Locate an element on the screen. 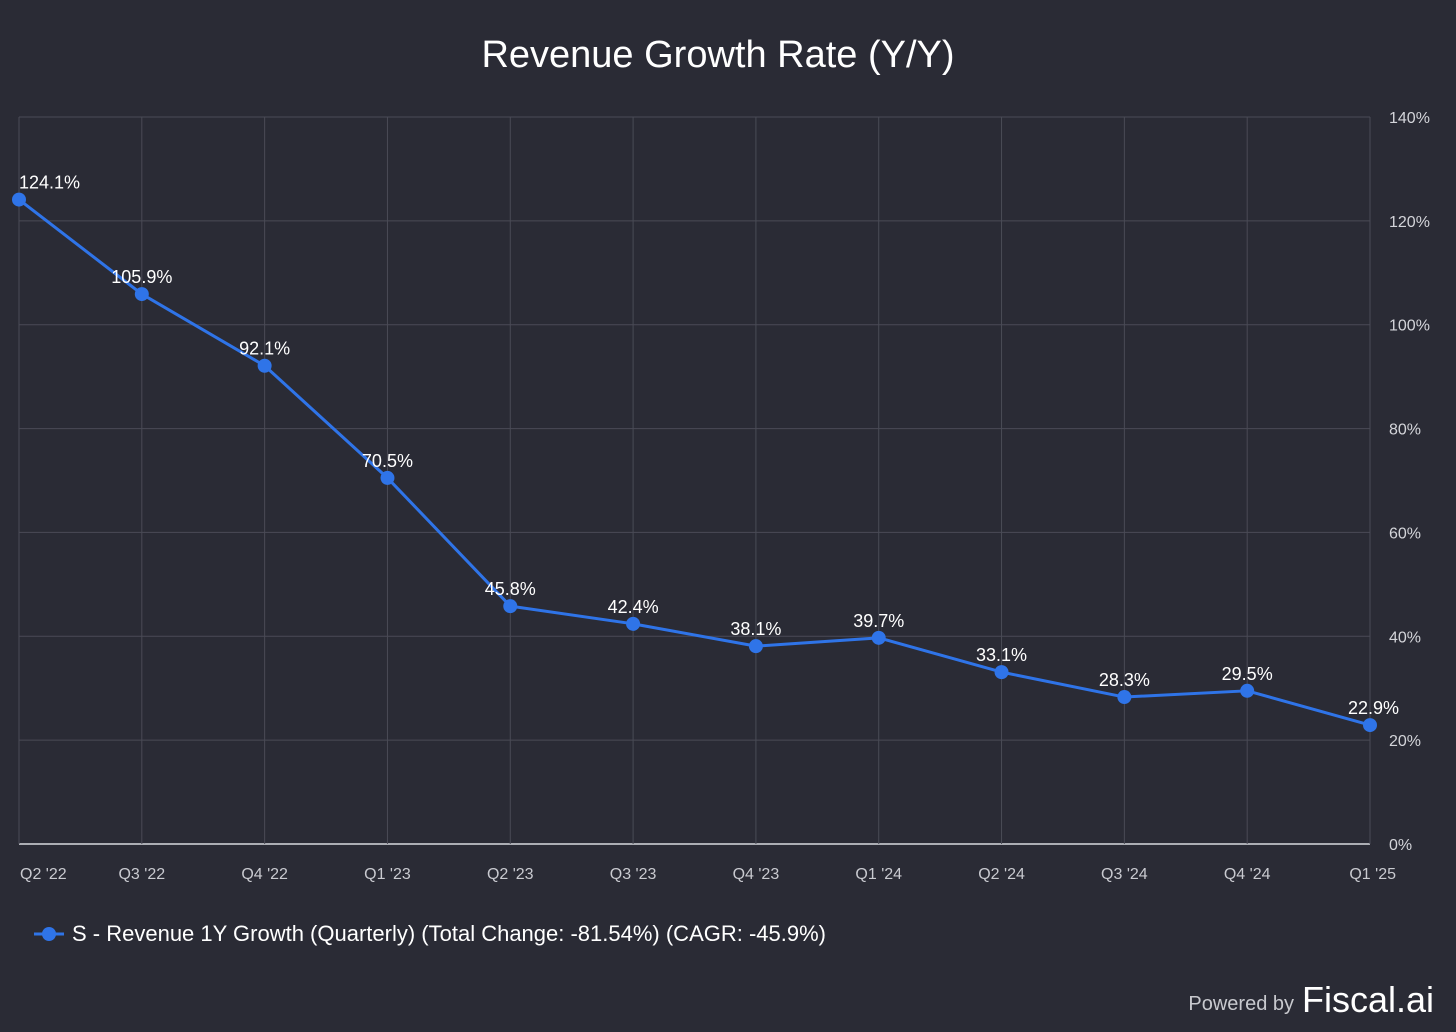 The image size is (1456, 1032). y-axis-ticks: 0% 20% 40% 60% 80% 100% 120% 140% is located at coordinates (1409, 482).